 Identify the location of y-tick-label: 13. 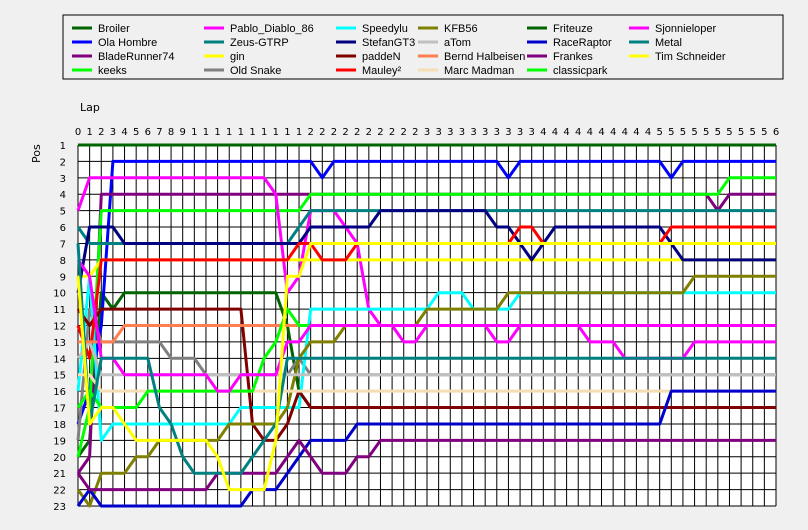
(59, 343).